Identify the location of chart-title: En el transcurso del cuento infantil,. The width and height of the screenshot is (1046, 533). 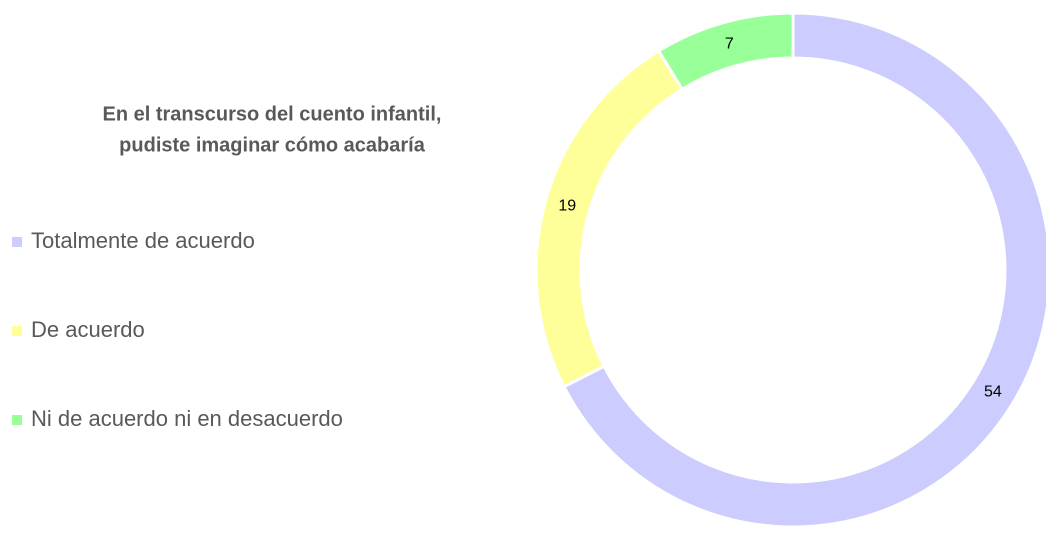
(272, 114).